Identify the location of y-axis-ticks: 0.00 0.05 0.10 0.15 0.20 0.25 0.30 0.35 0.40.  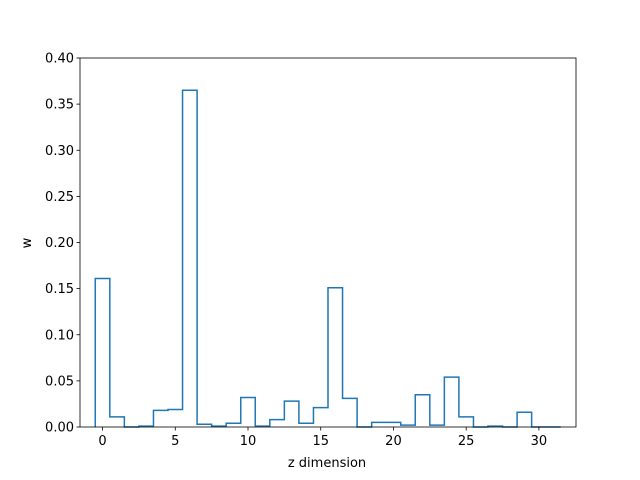
(62, 244).